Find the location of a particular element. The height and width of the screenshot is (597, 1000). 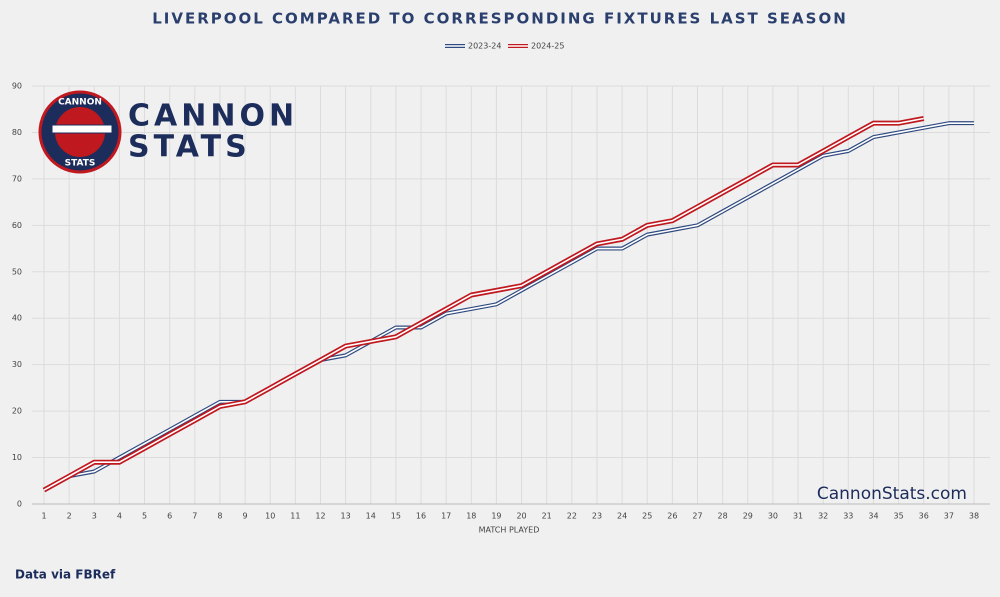

x-tick-label: 9 is located at coordinates (245, 516).